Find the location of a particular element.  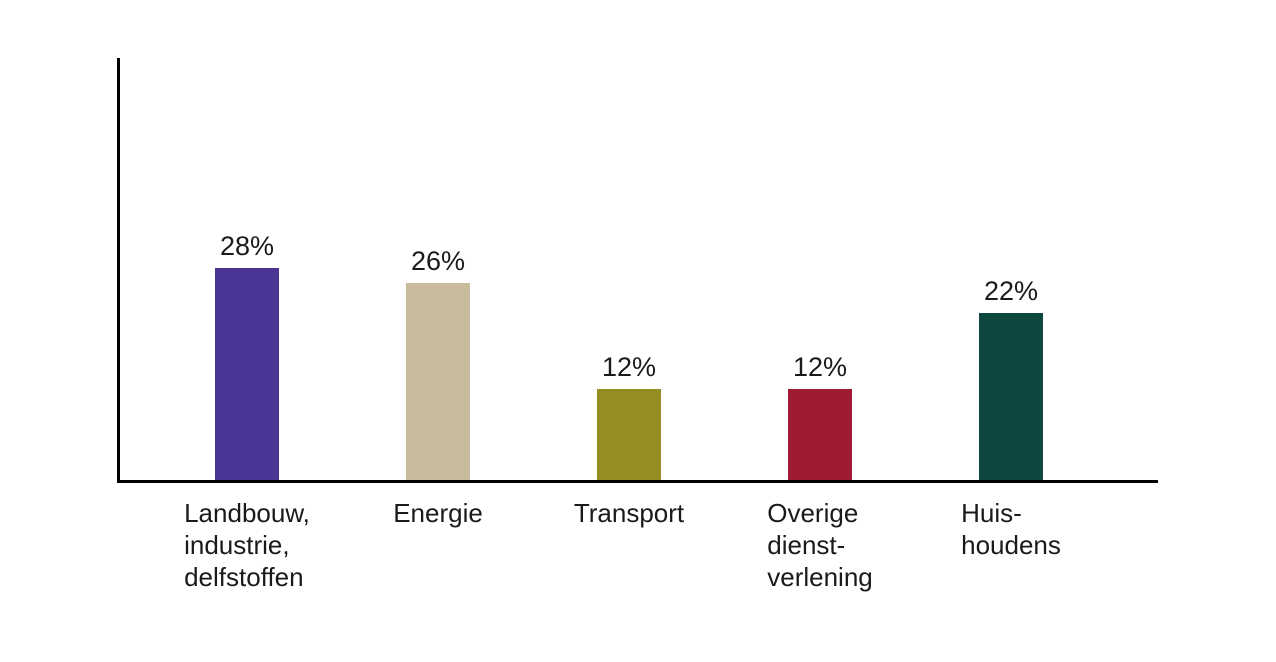

category-label: Landbouw, industrie, delfstoffen is located at coordinates (247, 545).